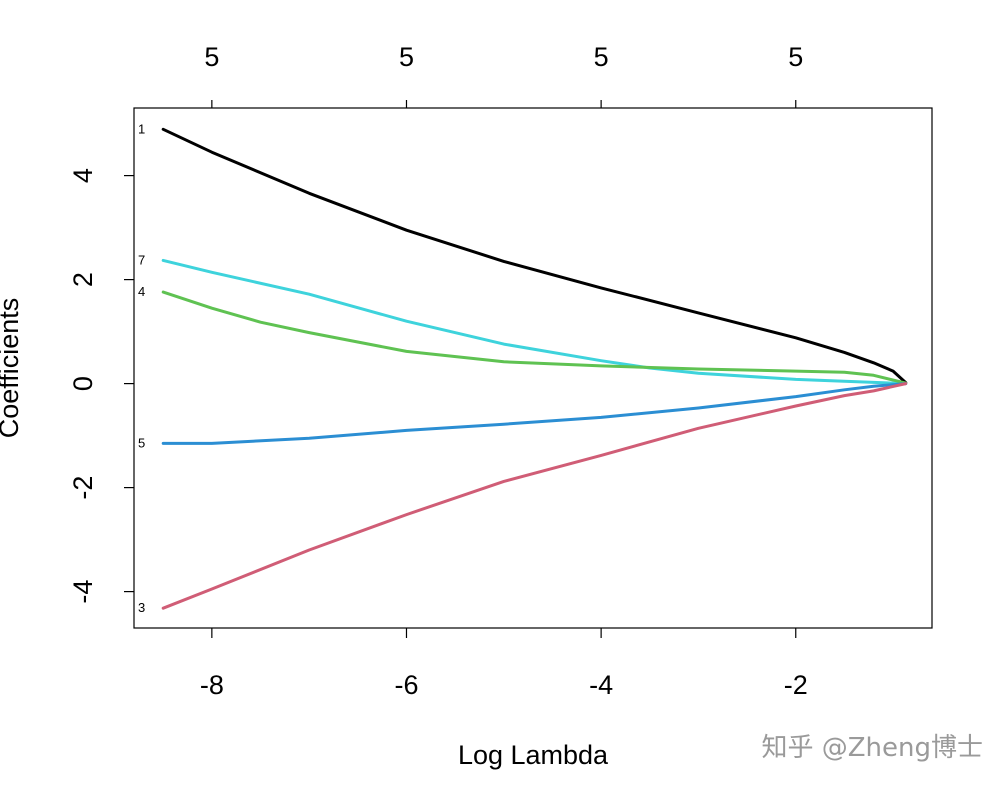 Image resolution: width=1007 pixels, height=792 pixels. I want to click on x-tick-label: -2, so click(796, 685).